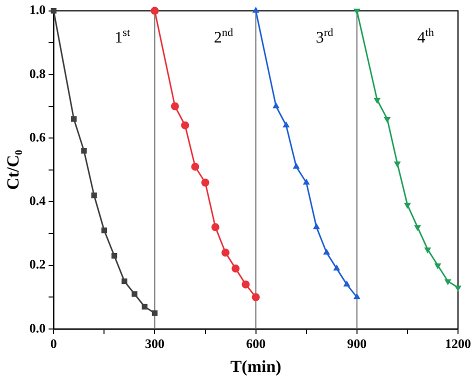  Describe the element at coordinates (13, 170) in the screenshot. I see `y-axis-title: Ct/C₀` at that location.